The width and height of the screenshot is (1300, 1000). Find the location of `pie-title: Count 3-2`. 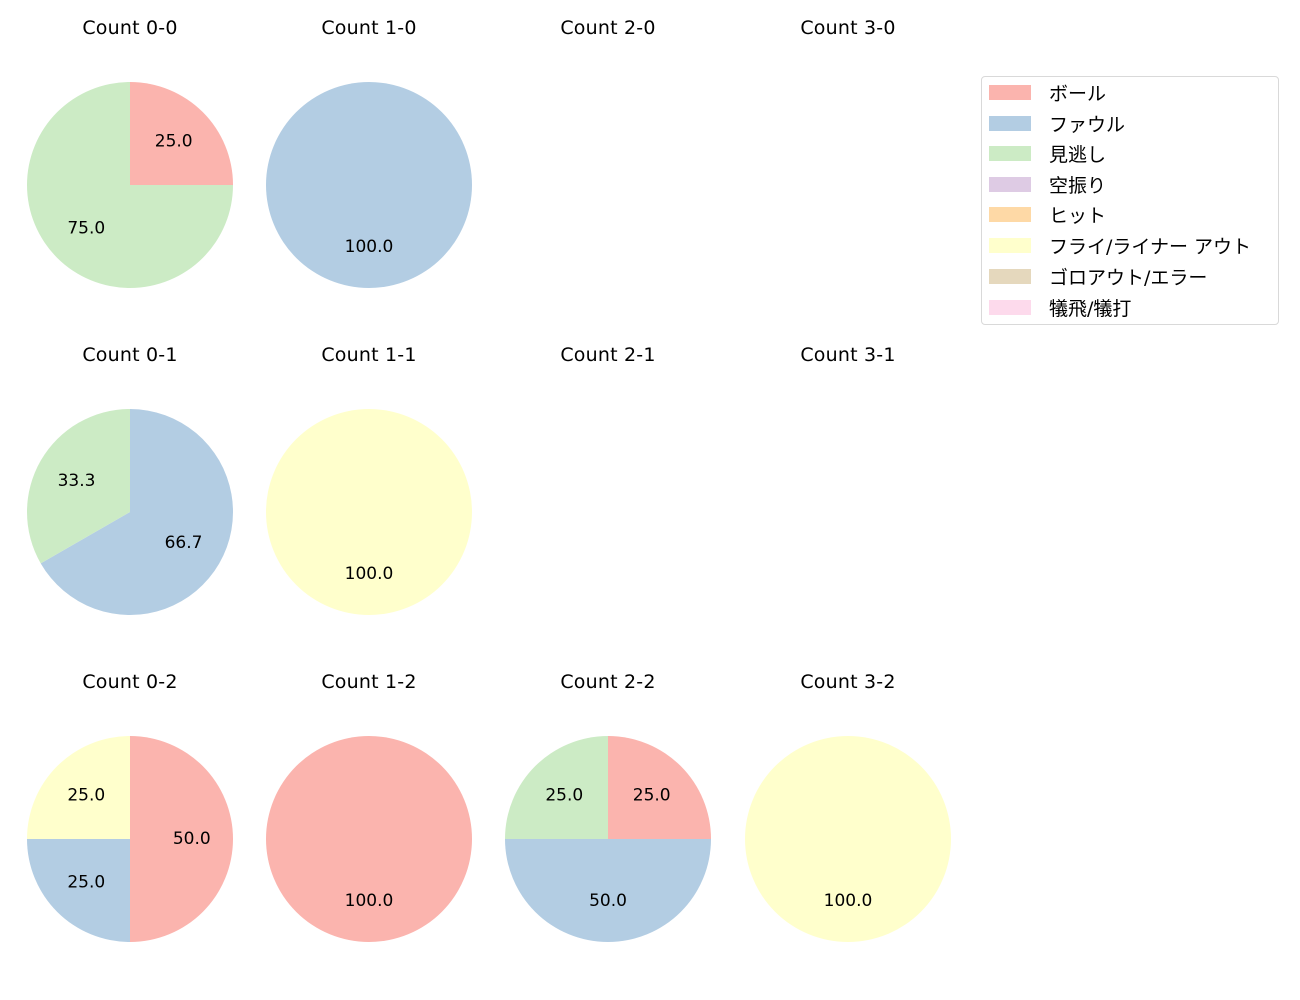

pie-title: Count 3-2 is located at coordinates (848, 682).